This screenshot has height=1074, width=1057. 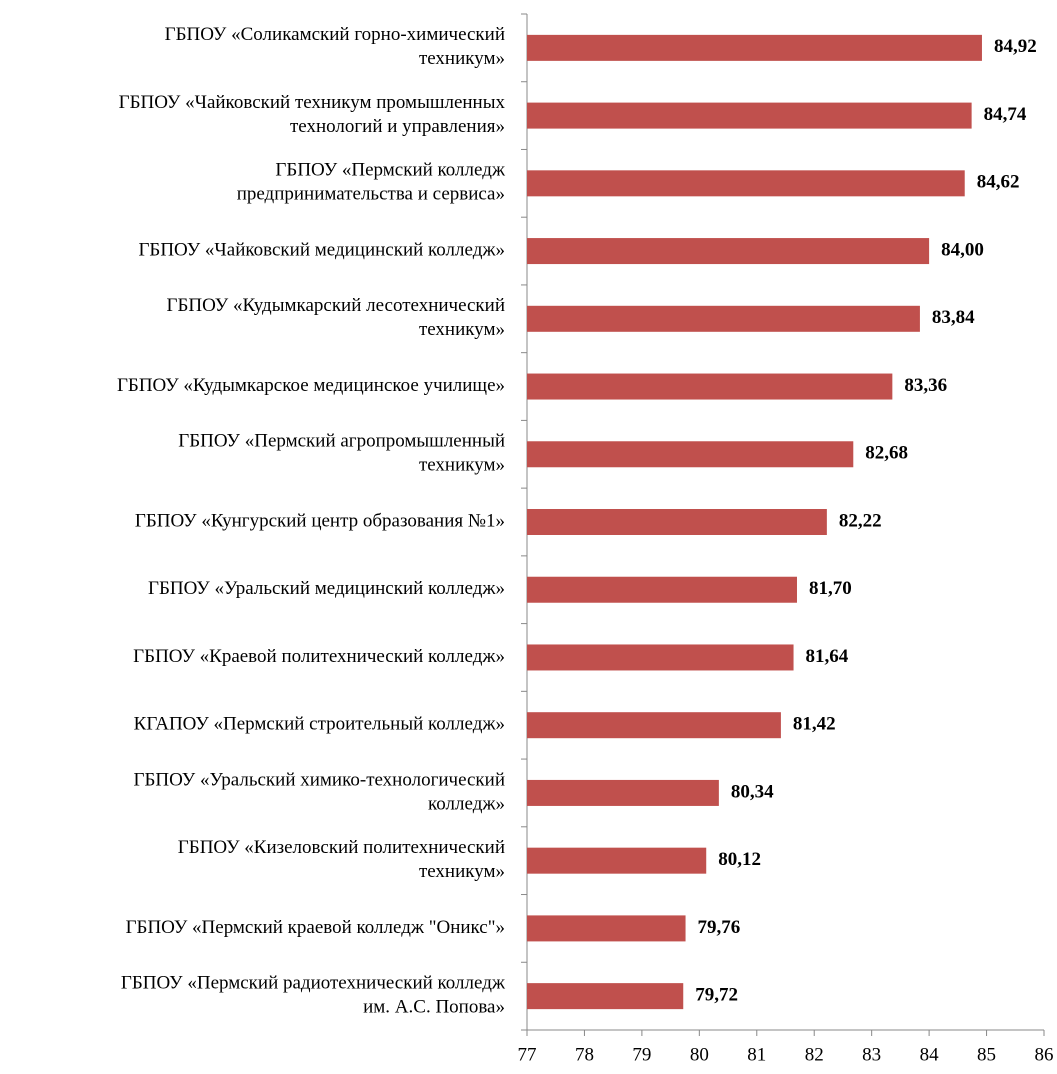 I want to click on value-label: 80,12, so click(x=739, y=859).